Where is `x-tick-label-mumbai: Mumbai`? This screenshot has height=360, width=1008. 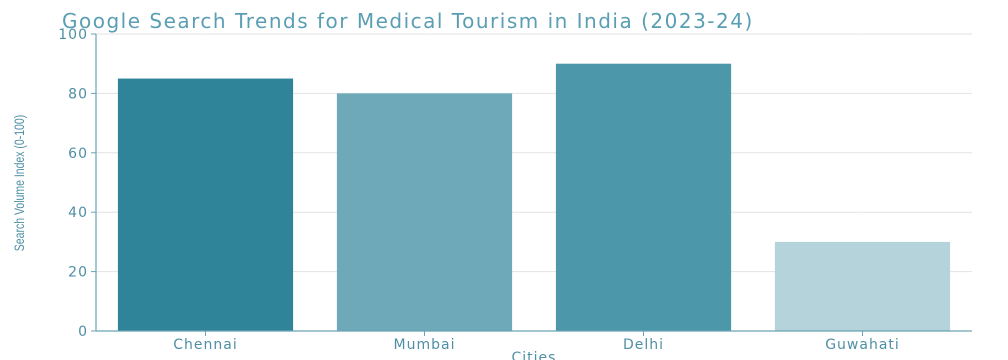
x-tick-label-mumbai: Mumbai is located at coordinates (425, 345).